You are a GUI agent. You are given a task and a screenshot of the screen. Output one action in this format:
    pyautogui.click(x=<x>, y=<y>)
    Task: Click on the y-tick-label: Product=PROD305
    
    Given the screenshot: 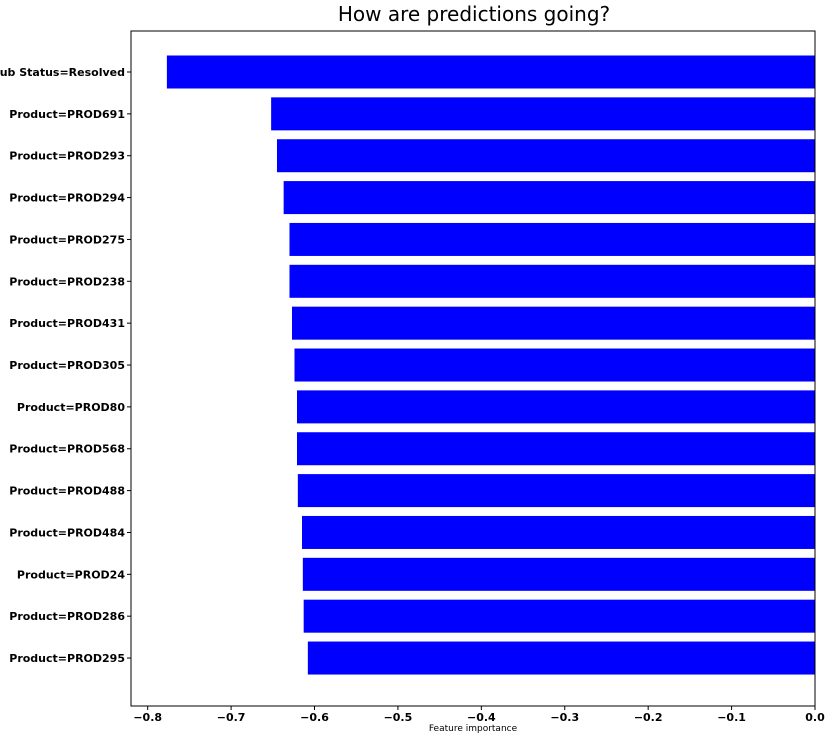 What is the action you would take?
    pyautogui.click(x=67, y=365)
    